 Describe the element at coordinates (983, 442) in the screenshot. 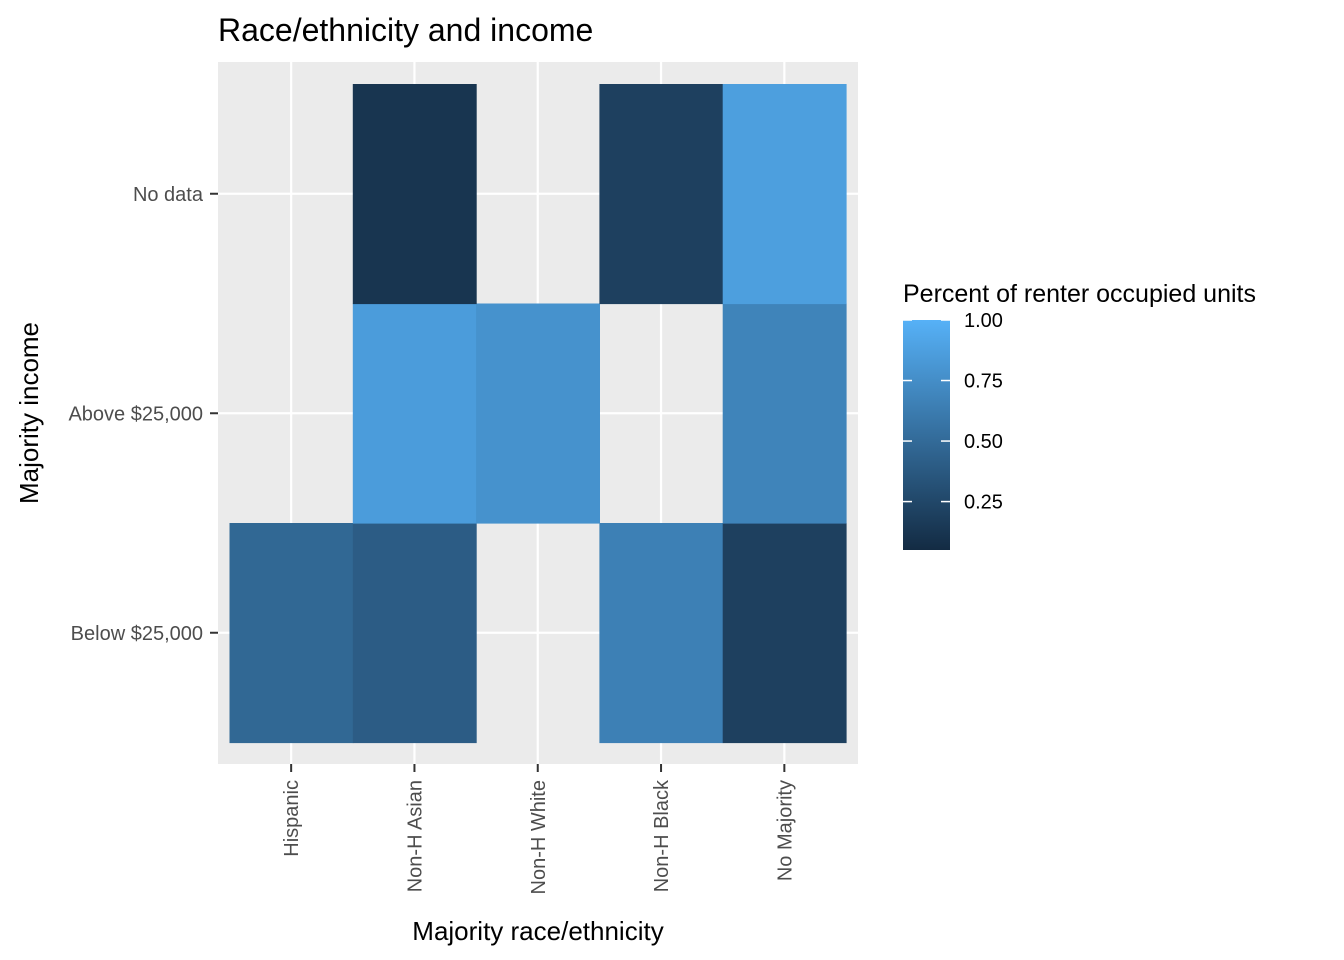

I see `legend-tick-label: 0.50` at that location.